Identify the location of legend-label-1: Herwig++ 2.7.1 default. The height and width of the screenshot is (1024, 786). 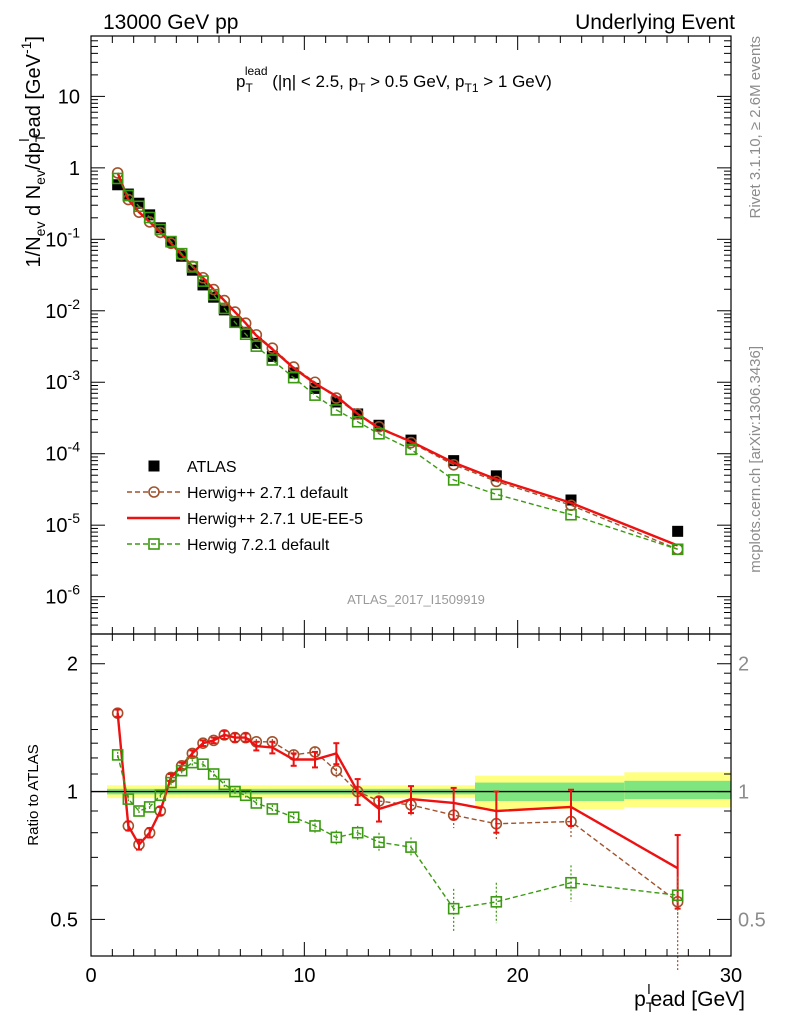
(268, 493).